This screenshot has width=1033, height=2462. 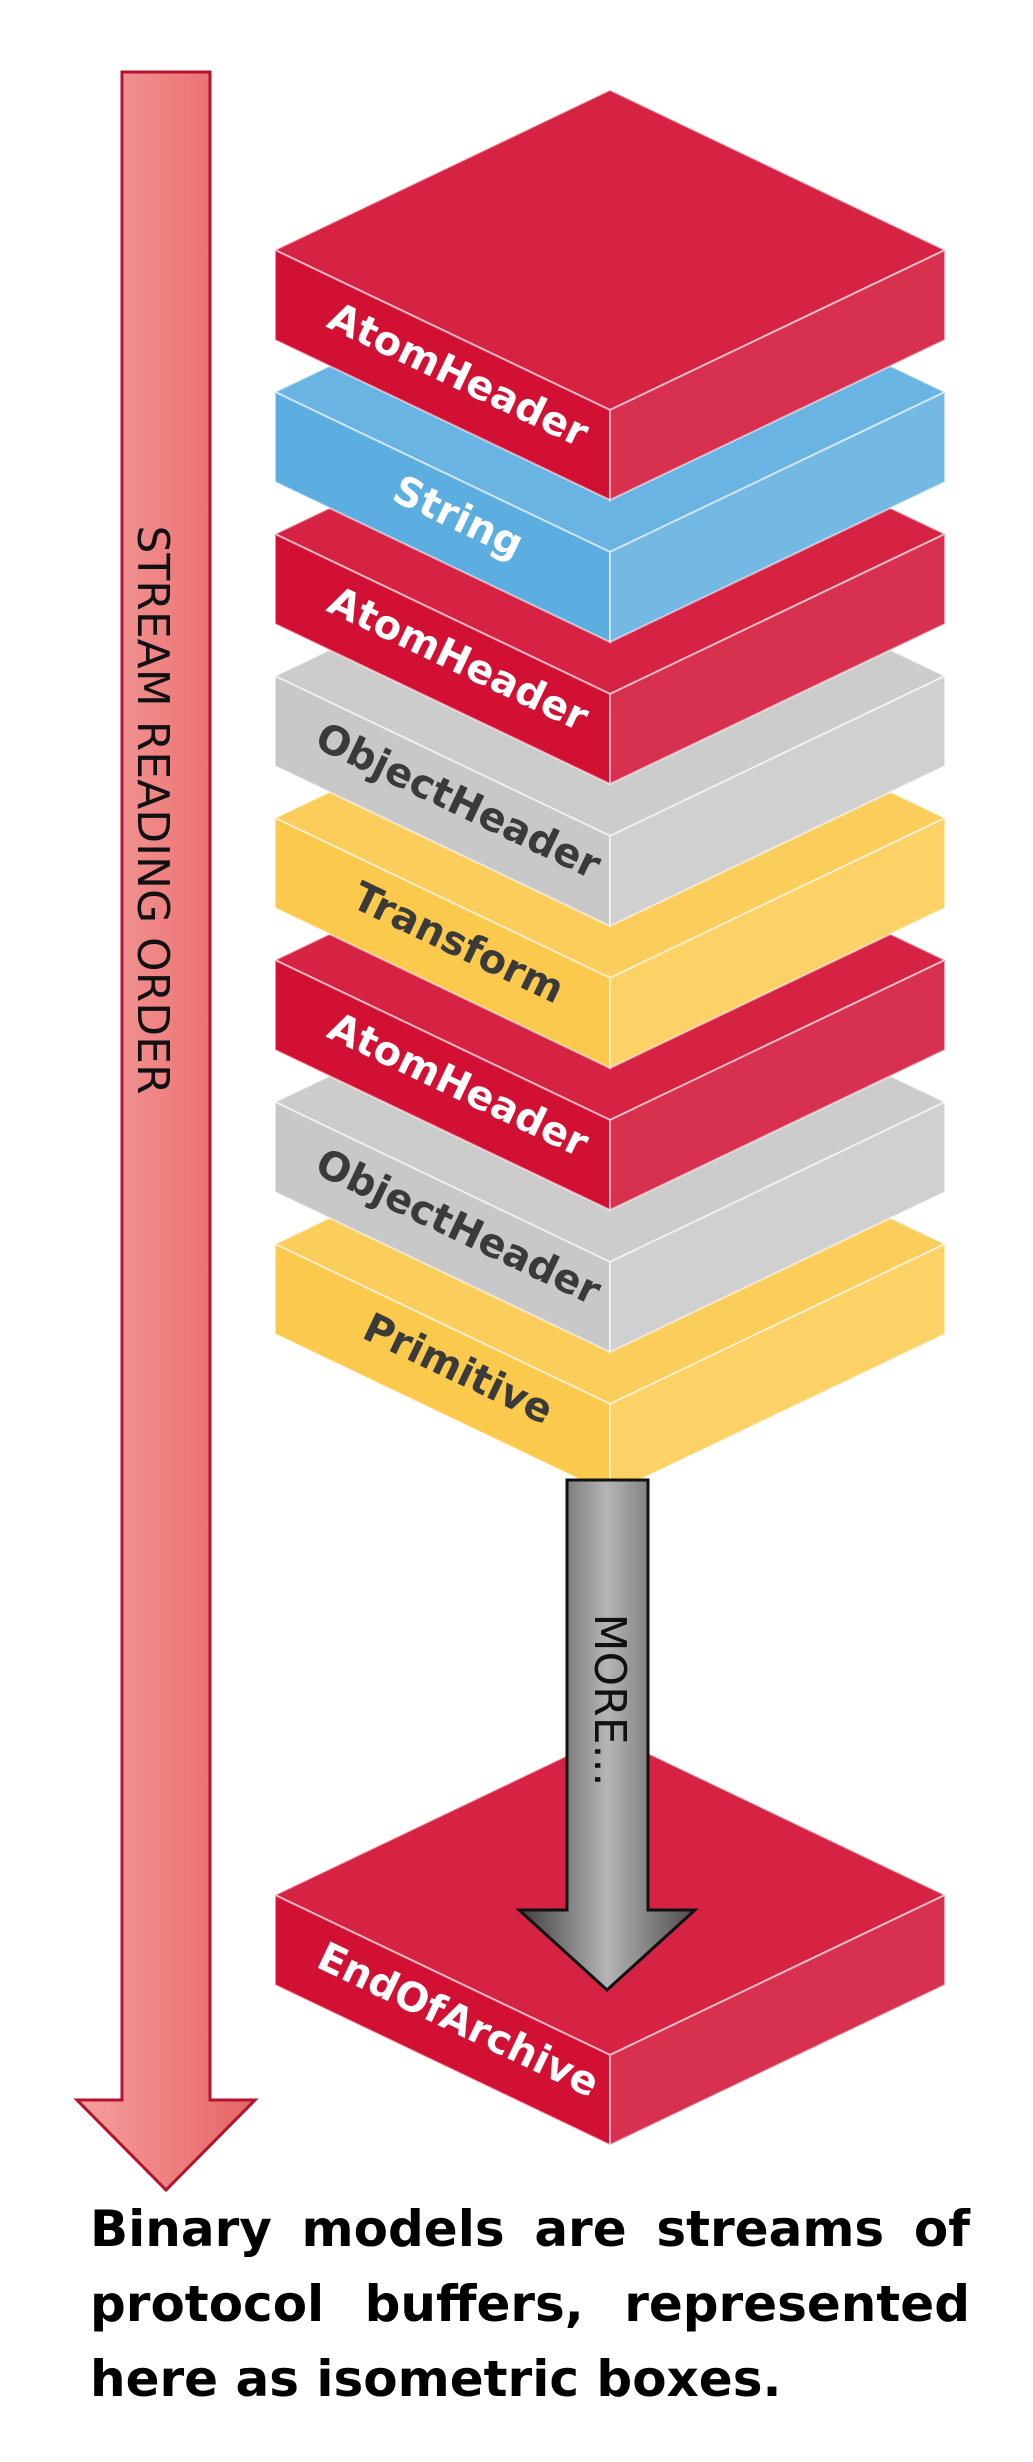 I want to click on stack-layer-0: AtomHeader, so click(x=610, y=295).